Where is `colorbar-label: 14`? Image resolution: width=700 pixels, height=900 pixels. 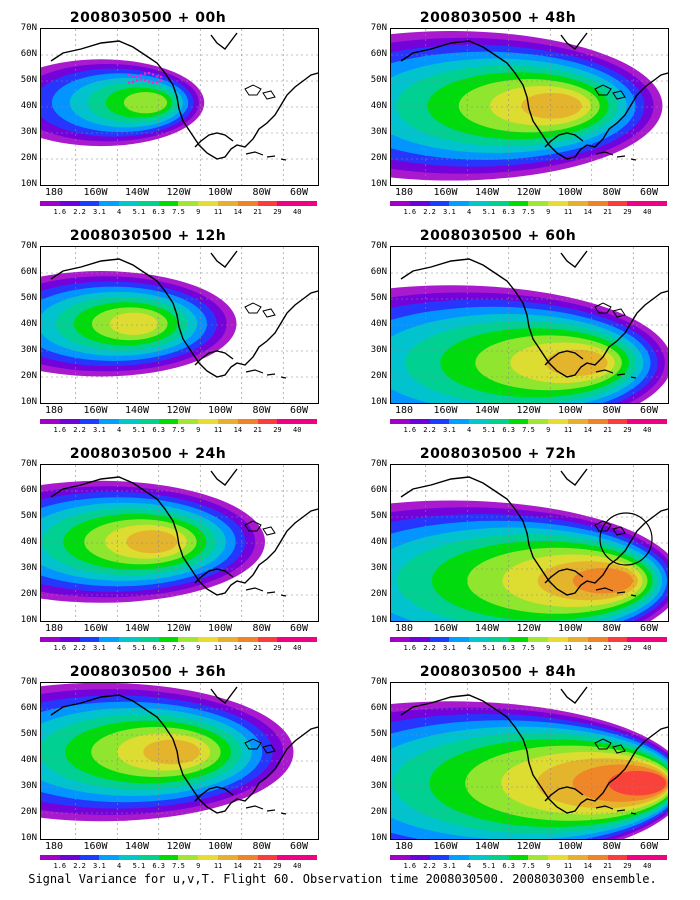 colorbar-label: 14 is located at coordinates (588, 648).